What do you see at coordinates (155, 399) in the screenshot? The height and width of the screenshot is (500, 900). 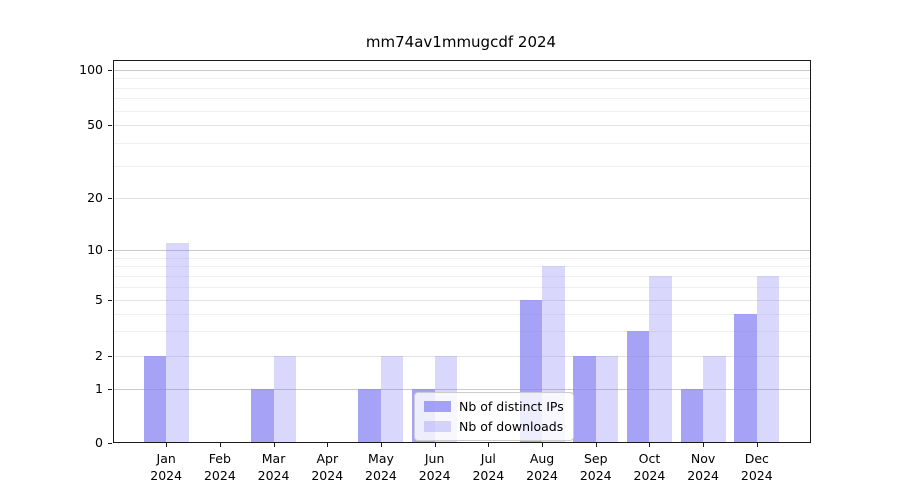 I see `bar-distinct-ips-jan` at bounding box center [155, 399].